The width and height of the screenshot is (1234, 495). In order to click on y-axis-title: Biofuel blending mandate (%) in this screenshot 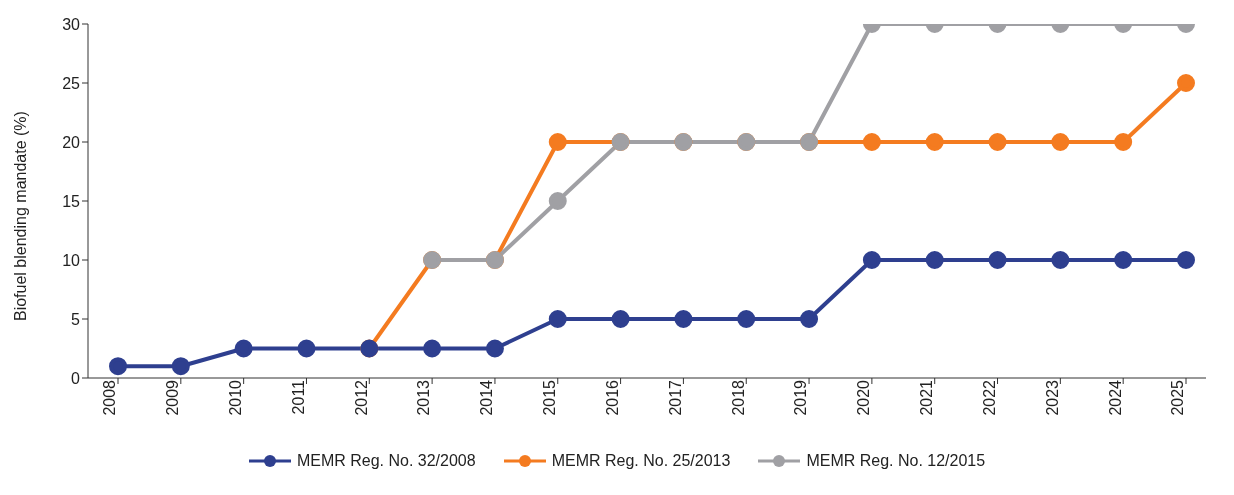, I will do `click(20, 216)`.